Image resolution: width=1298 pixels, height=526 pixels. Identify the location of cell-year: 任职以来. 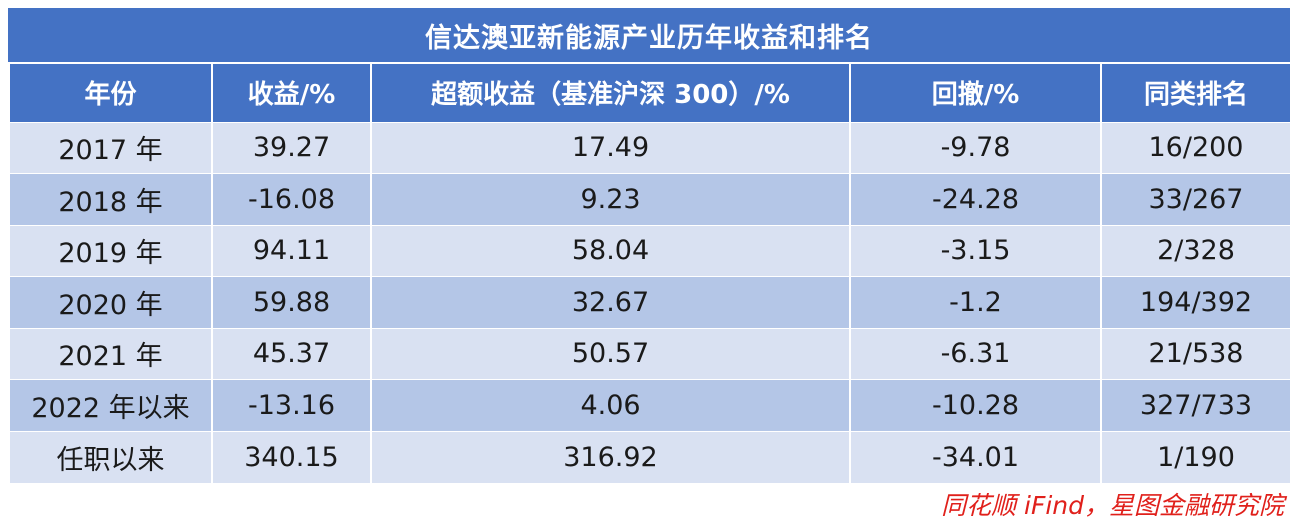
(110, 456).